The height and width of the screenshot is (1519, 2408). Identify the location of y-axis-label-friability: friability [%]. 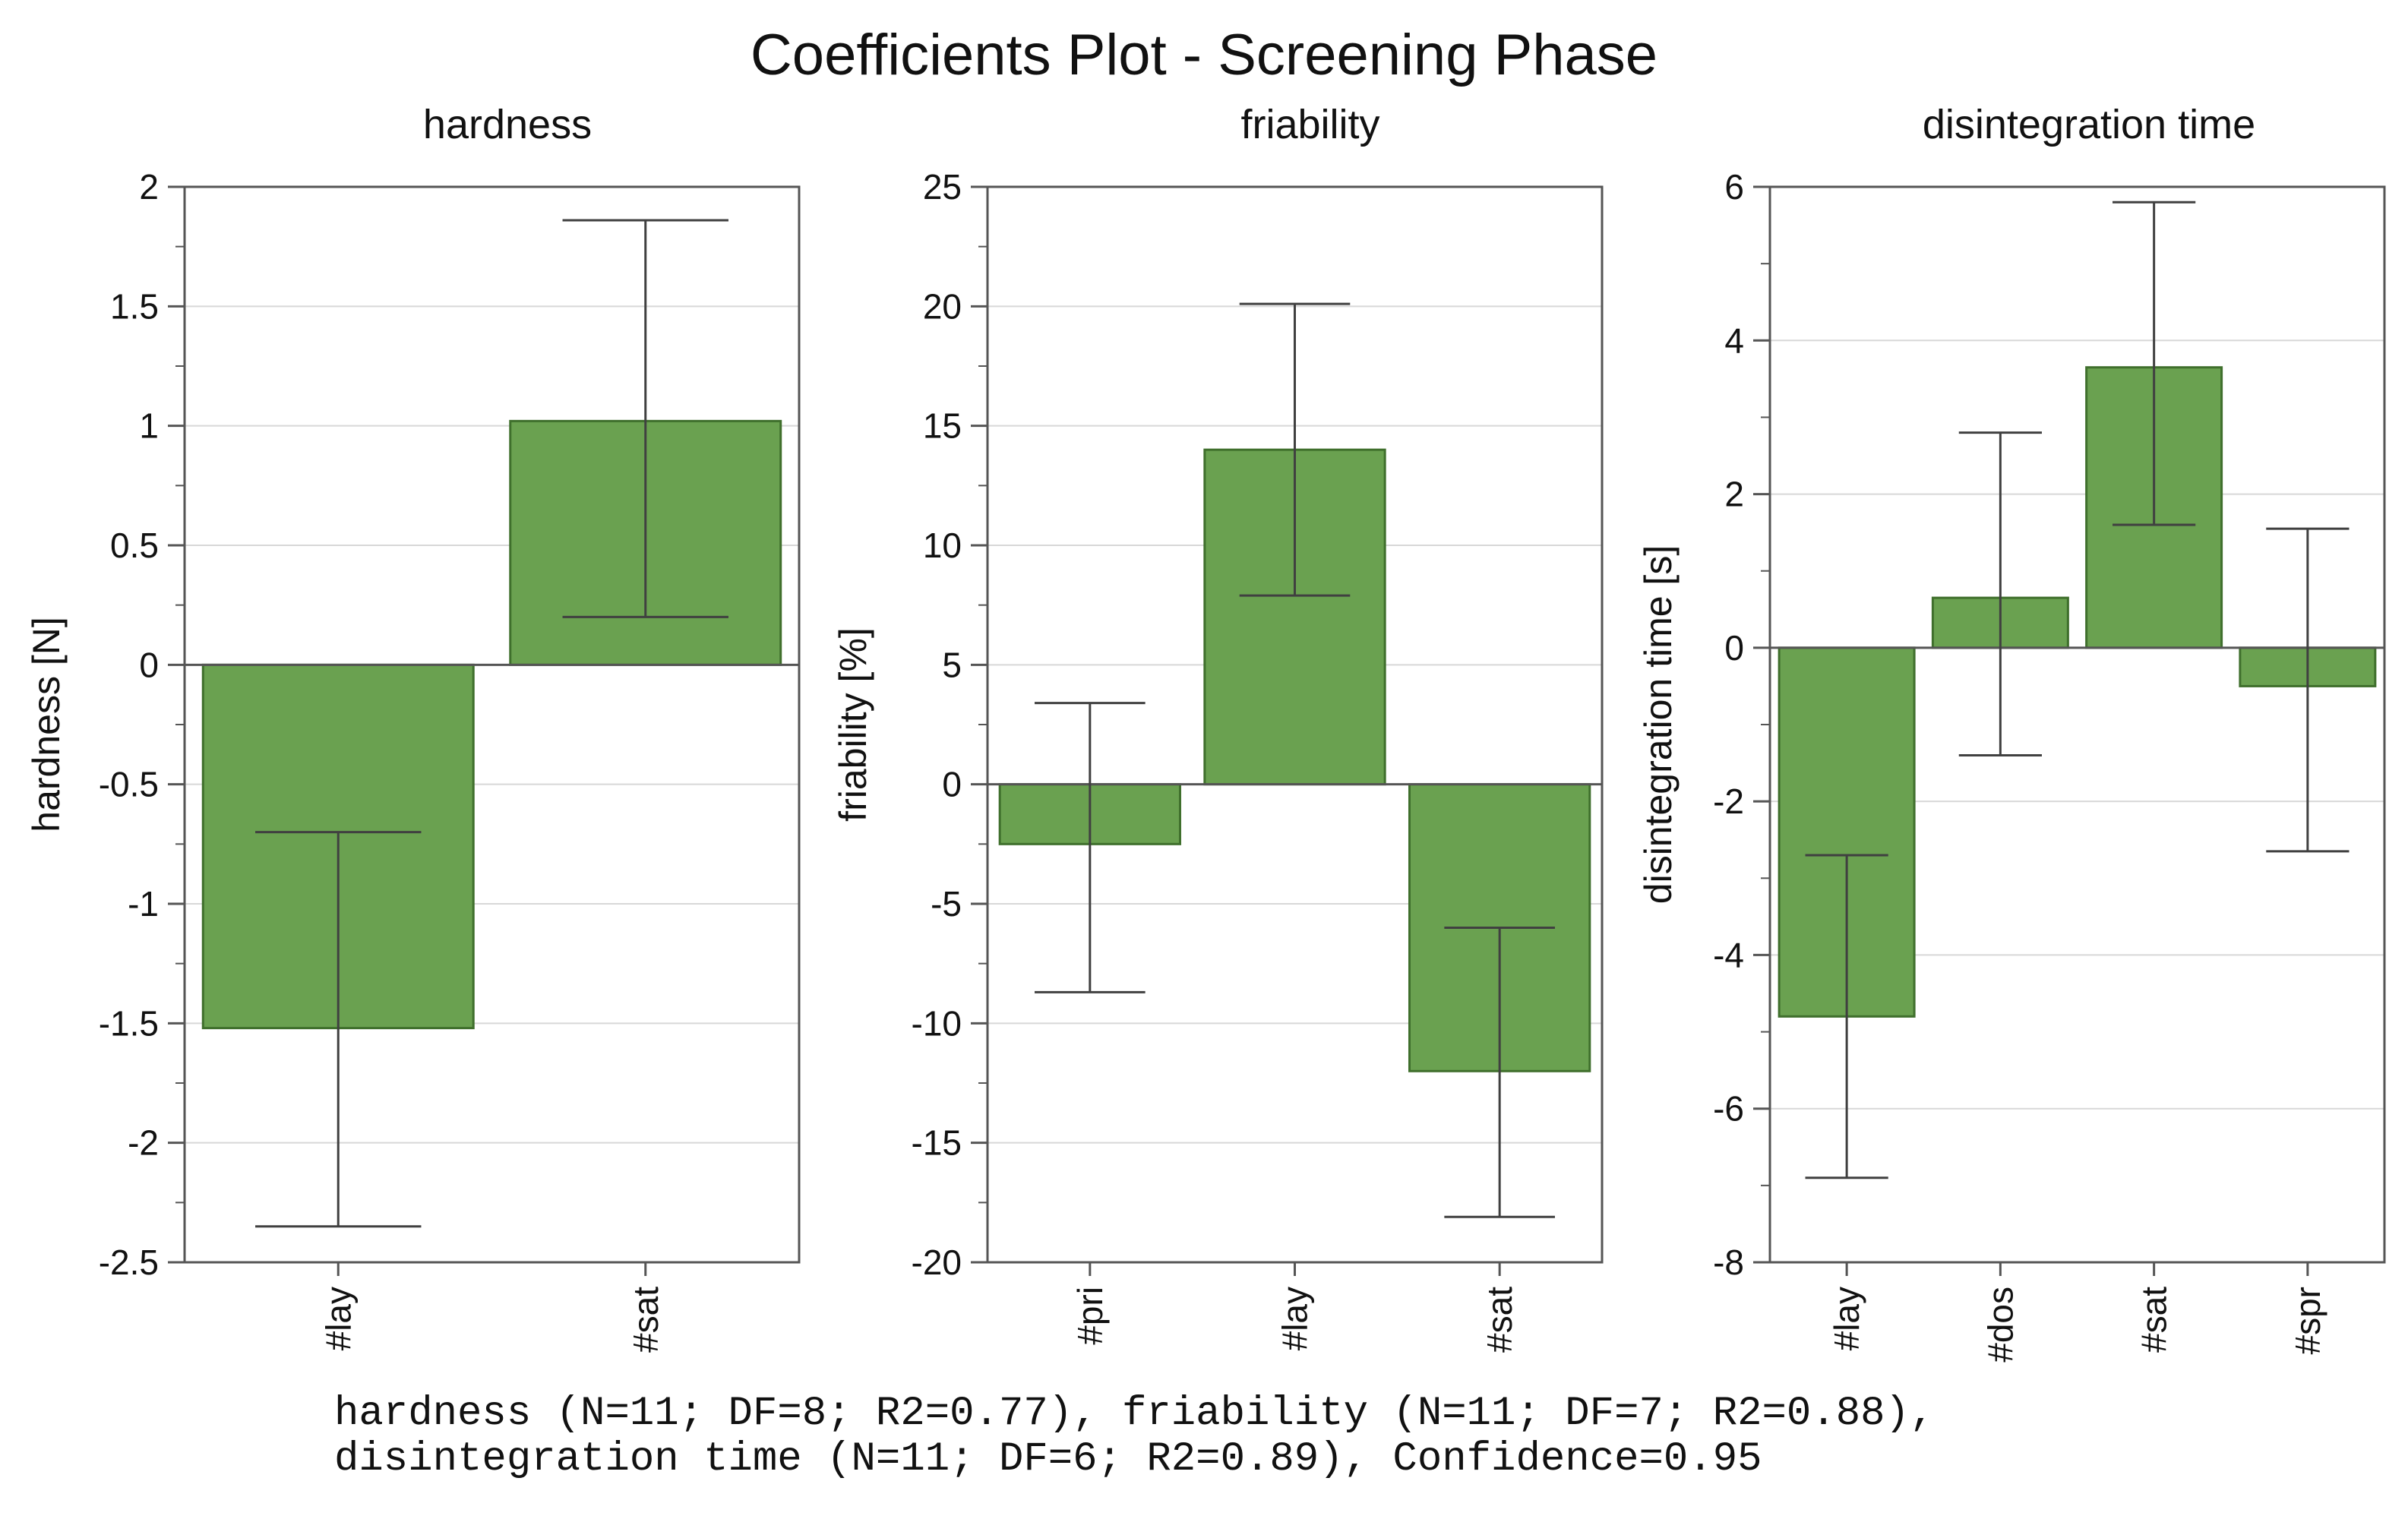
(853, 724).